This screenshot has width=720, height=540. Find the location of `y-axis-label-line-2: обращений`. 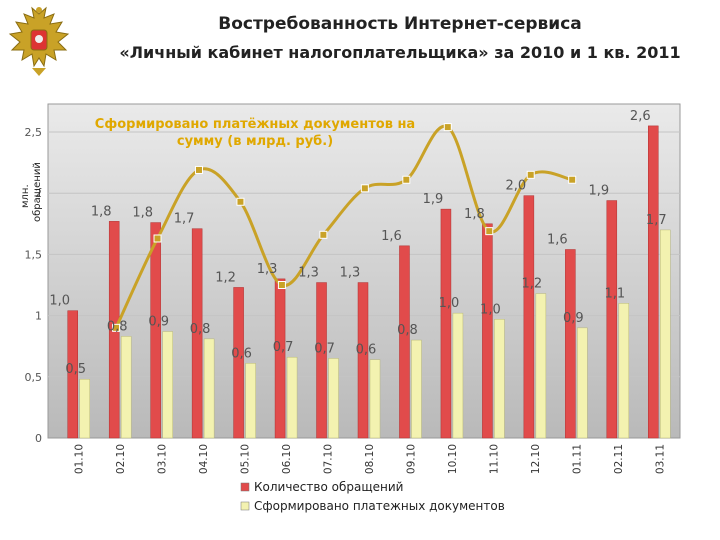

y-axis-label-line-2: обращений is located at coordinates (37, 192).